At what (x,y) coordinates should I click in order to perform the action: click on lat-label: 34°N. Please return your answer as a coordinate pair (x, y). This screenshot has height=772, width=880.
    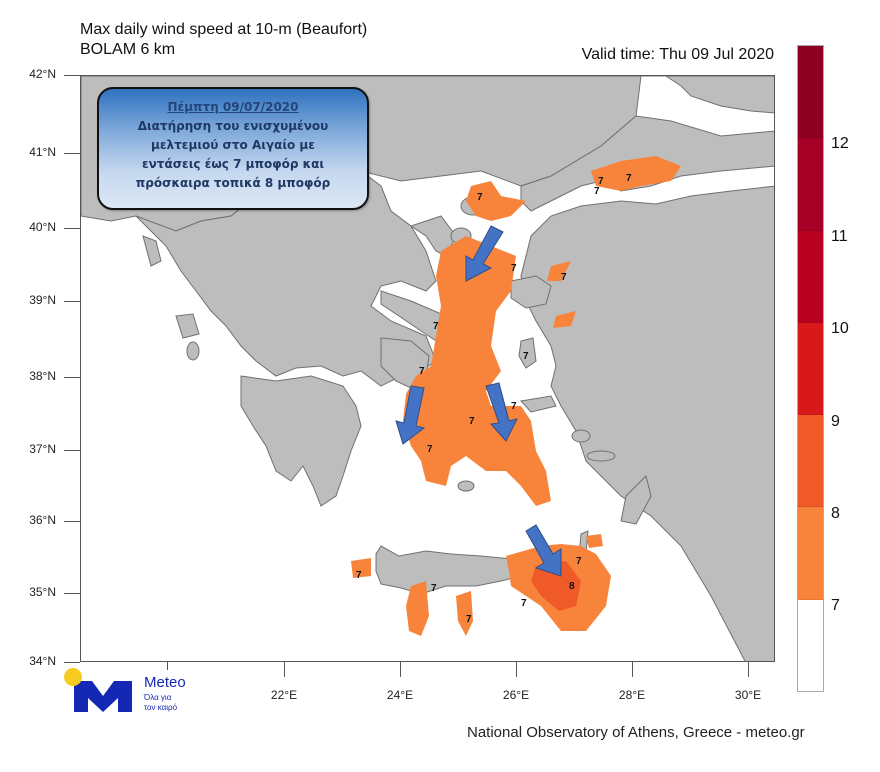
    Looking at the image, I should click on (42, 661).